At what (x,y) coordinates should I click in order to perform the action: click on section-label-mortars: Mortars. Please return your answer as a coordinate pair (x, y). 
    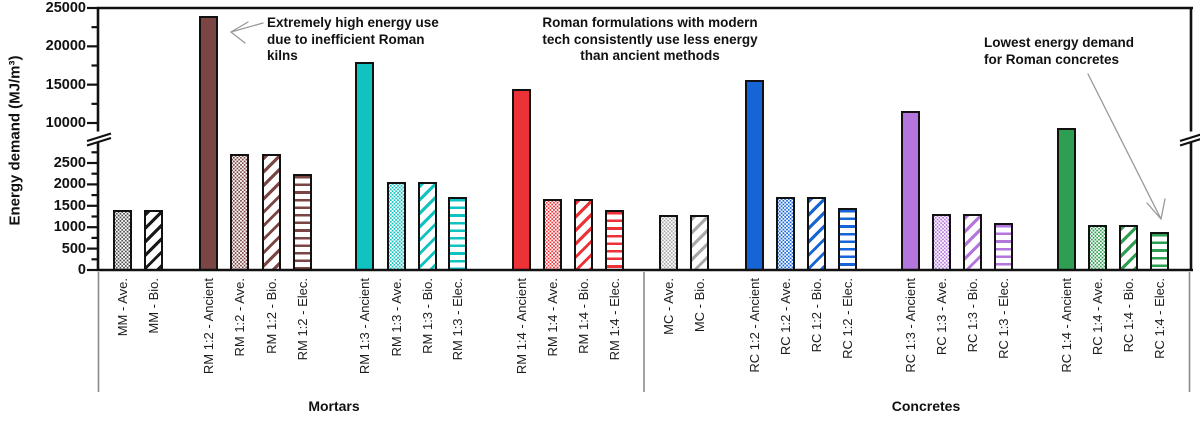
    Looking at the image, I should click on (334, 406).